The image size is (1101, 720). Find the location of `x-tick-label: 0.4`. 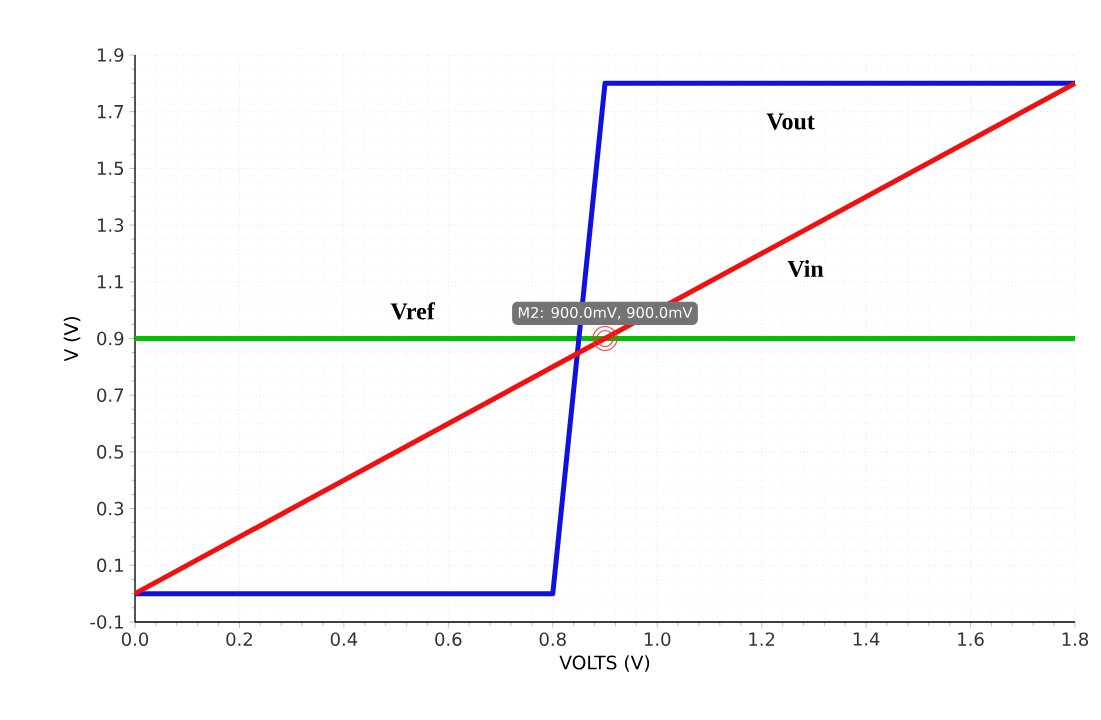

x-tick-label: 0.4 is located at coordinates (344, 639).